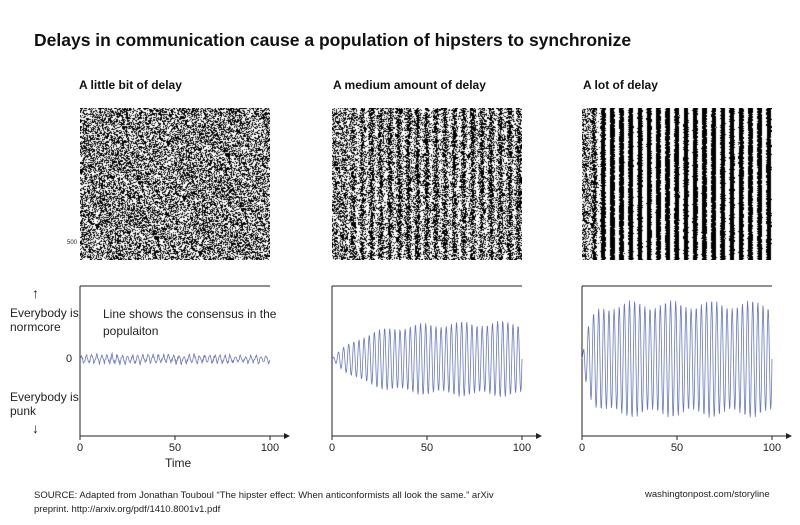 The width and height of the screenshot is (800, 525). Describe the element at coordinates (35, 293) in the screenshot. I see `up-arrow-icon: ↑` at that location.